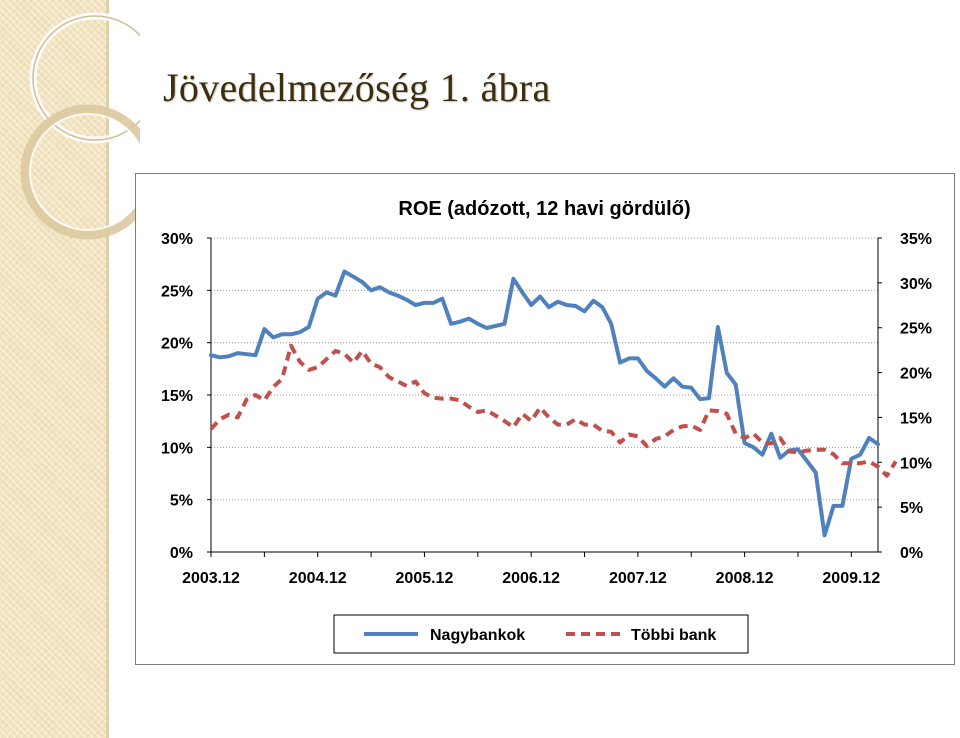  What do you see at coordinates (211, 578) in the screenshot?
I see `x-tick-label: 2003.12` at bounding box center [211, 578].